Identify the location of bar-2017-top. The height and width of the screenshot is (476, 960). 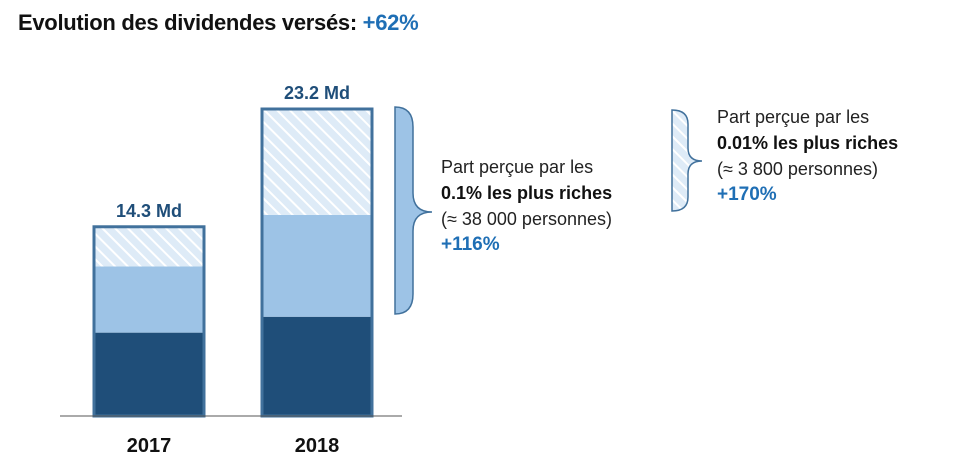
(149, 246).